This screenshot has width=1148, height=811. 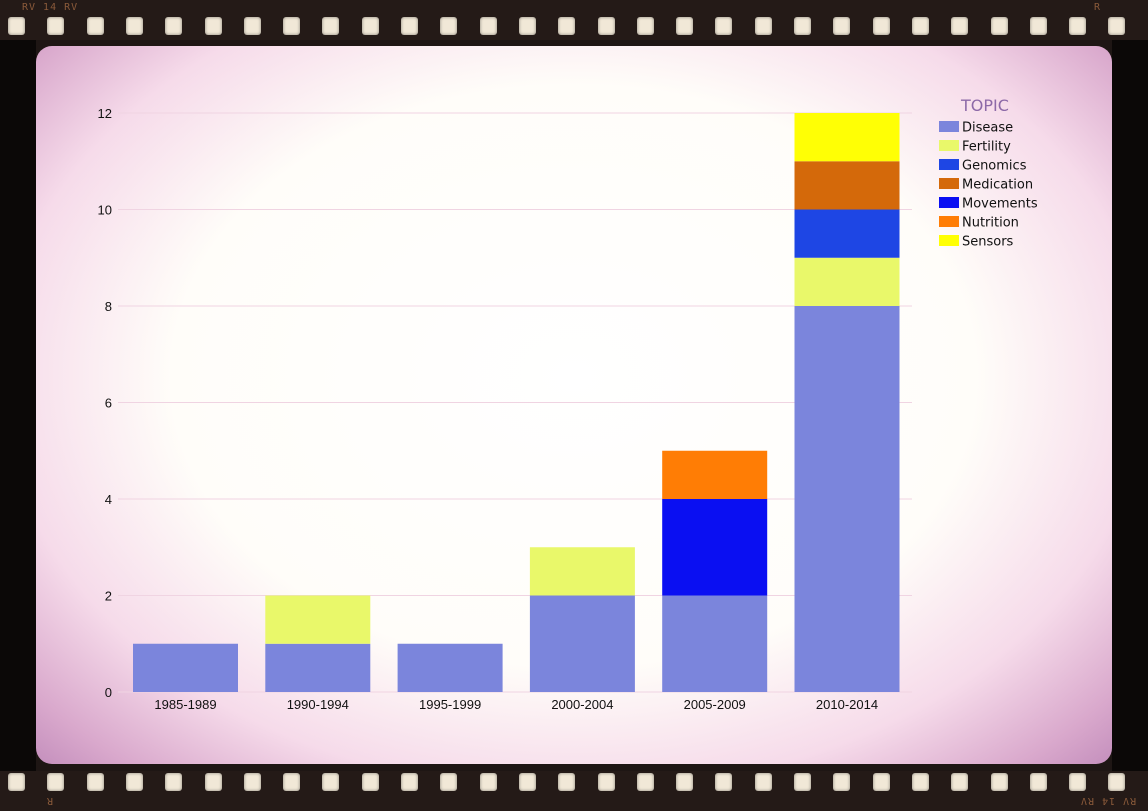 What do you see at coordinates (949, 164) in the screenshot?
I see `legend-swatch-genomics` at bounding box center [949, 164].